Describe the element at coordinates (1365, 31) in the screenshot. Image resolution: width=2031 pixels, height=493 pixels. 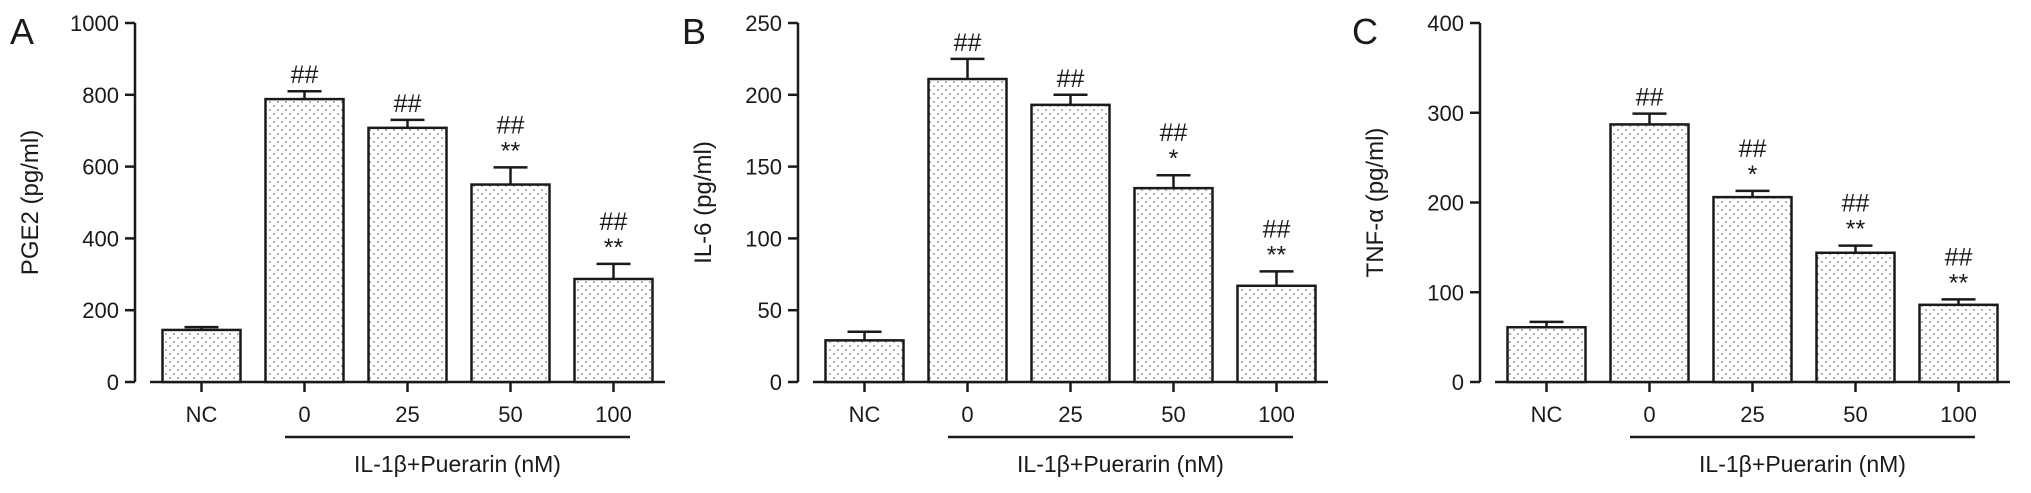
I see `panel-letter: C` at that location.